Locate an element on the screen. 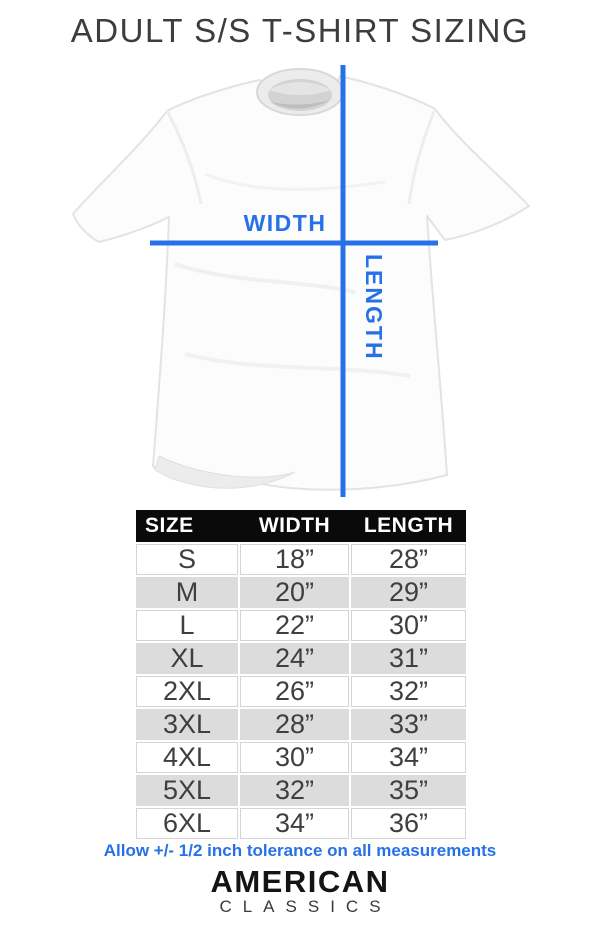 Image resolution: width=600 pixels, height=943 pixels. cell-width: 30” is located at coordinates (294, 757).